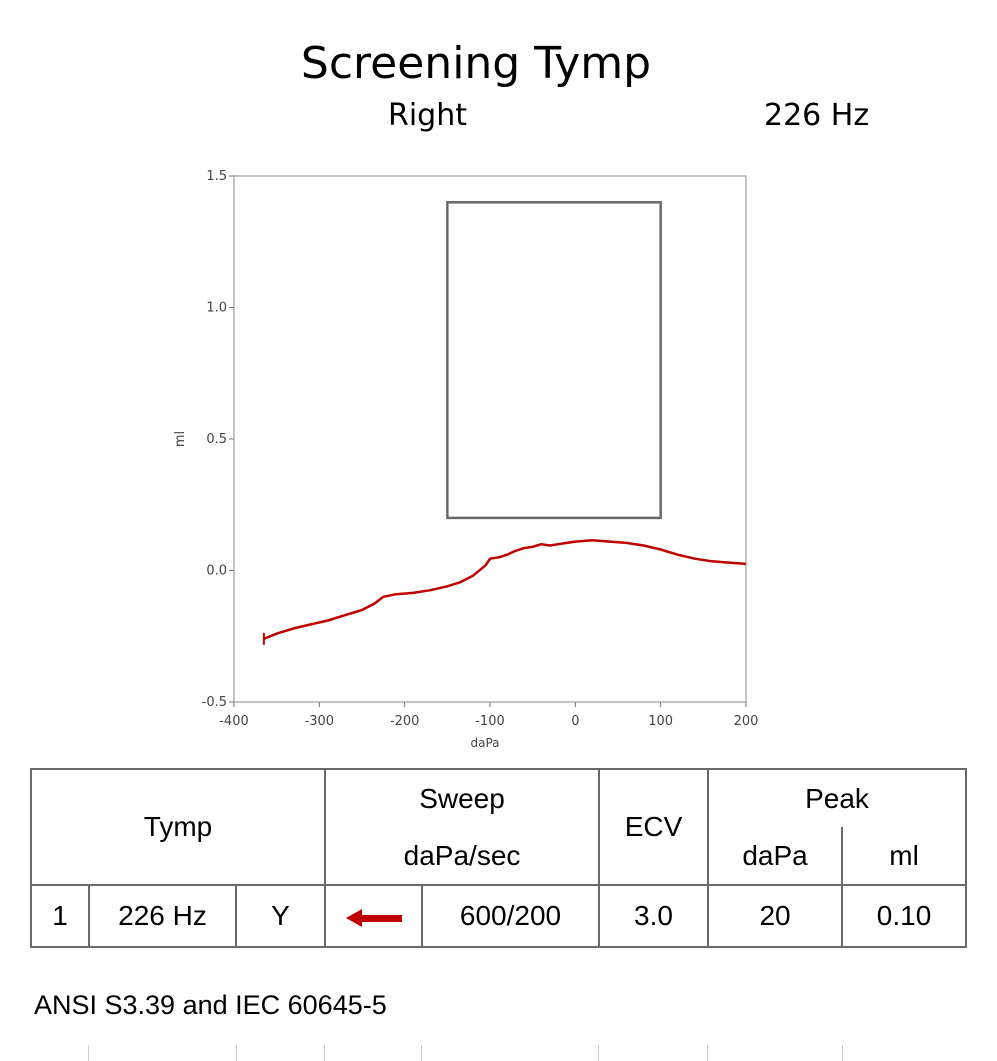 The image size is (997, 1061). What do you see at coordinates (775, 916) in the screenshot?
I see `row-peak-dapa: 20` at bounding box center [775, 916].